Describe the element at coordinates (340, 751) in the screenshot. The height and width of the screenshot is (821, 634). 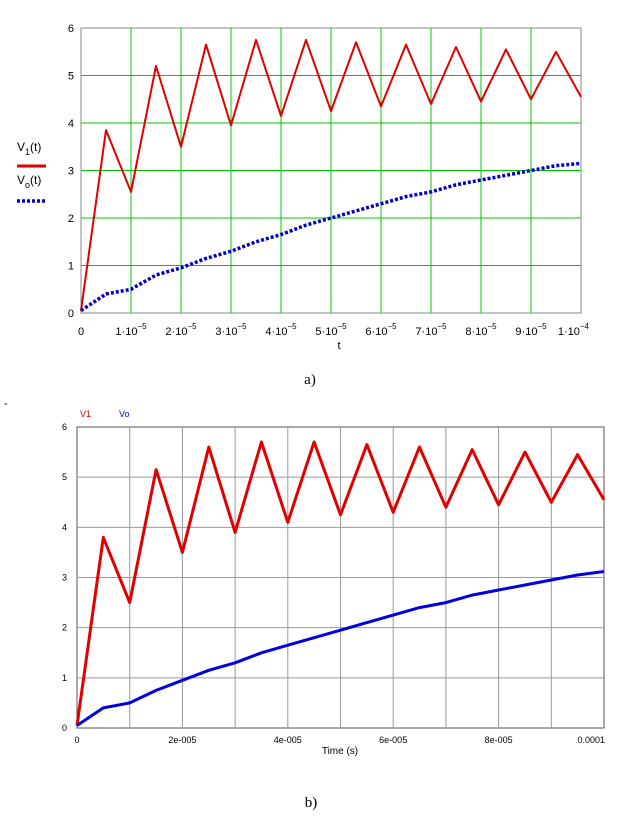
I see `chart-b-x-axis-label: Time (s)` at that location.